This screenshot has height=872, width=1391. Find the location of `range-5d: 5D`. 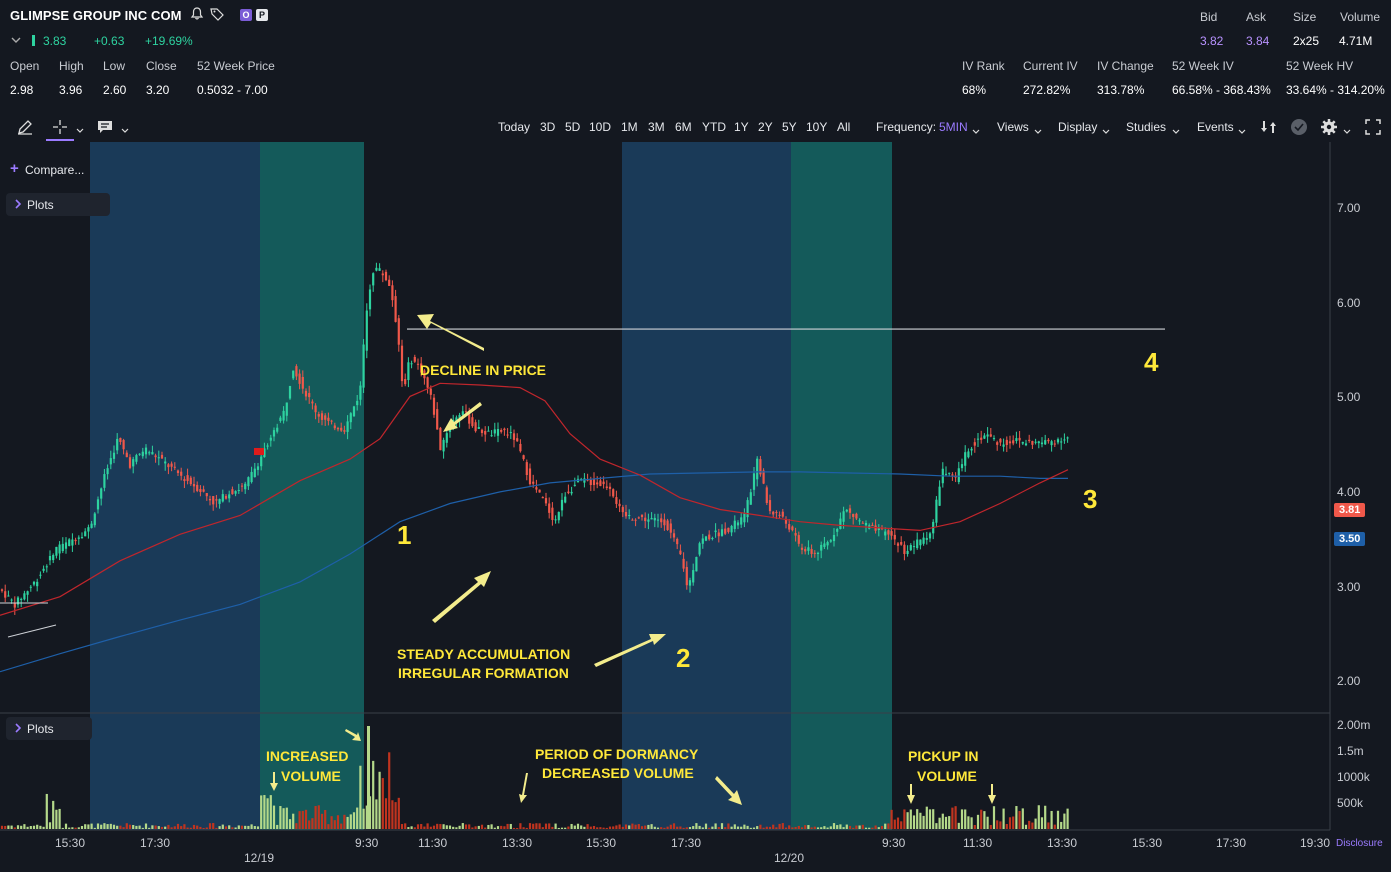

range-5d: 5D is located at coordinates (573, 127).